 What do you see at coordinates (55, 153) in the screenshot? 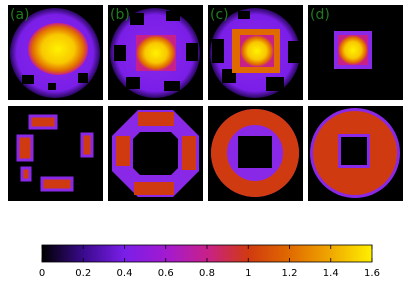
I see `panel-a-bottom` at bounding box center [55, 153].